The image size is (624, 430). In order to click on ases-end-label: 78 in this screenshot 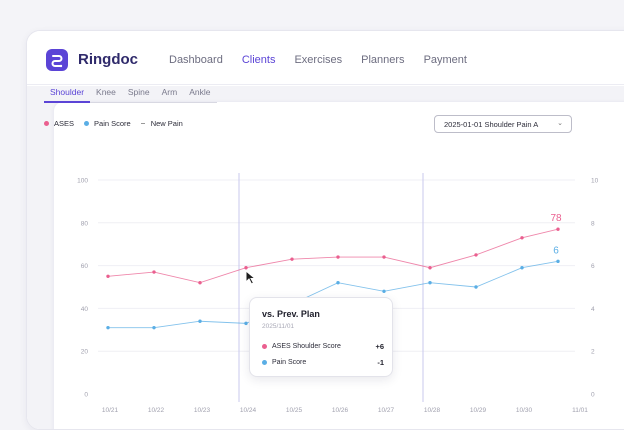, I will do `click(556, 218)`.